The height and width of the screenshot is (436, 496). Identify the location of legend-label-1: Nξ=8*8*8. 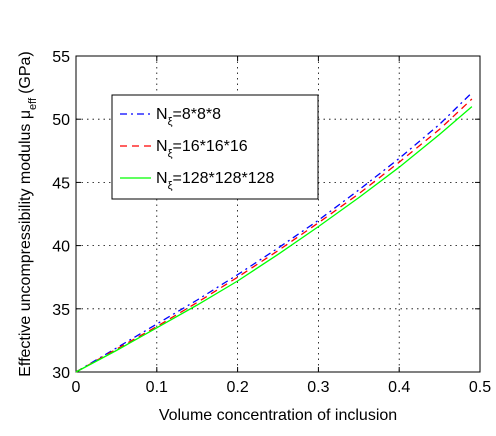
(188, 117).